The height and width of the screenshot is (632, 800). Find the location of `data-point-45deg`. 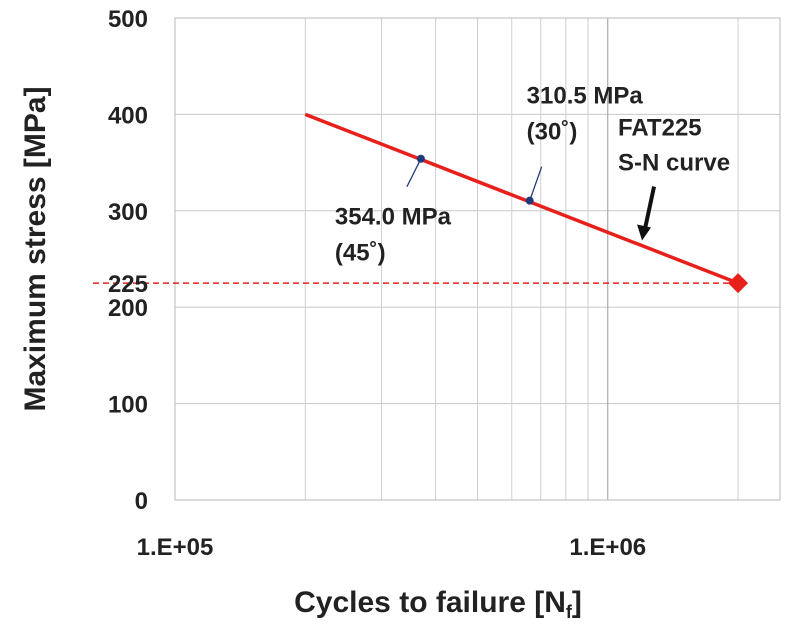

data-point-45deg is located at coordinates (420, 158).